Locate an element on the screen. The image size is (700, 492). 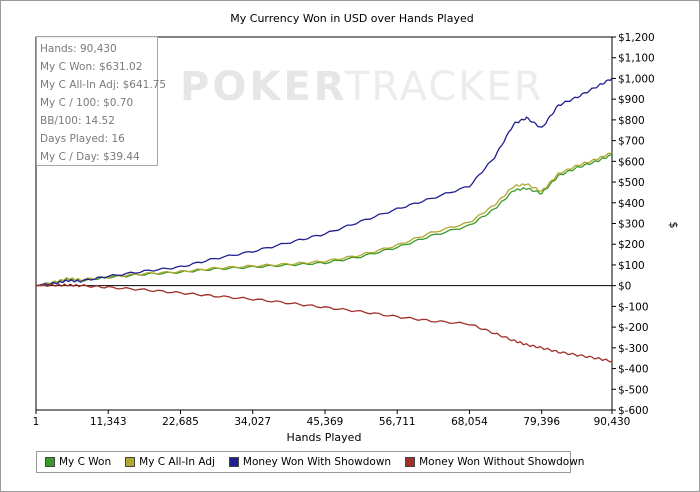
watermark-tracker: TRACKER is located at coordinates (444, 87).